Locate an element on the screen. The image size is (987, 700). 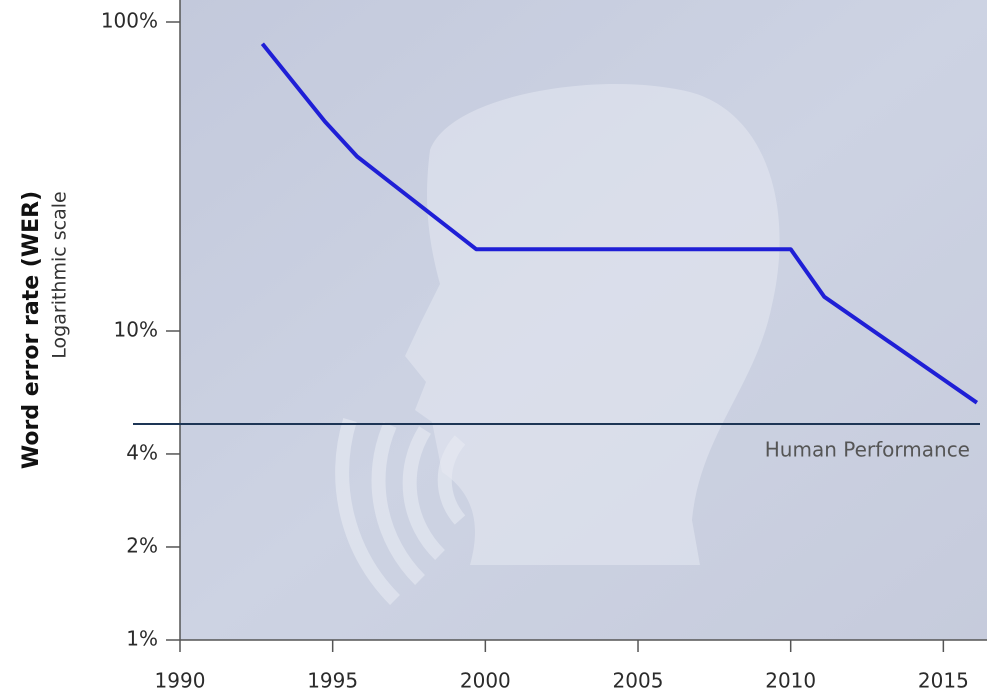
y-tick-label: 10% is located at coordinates (136, 330).